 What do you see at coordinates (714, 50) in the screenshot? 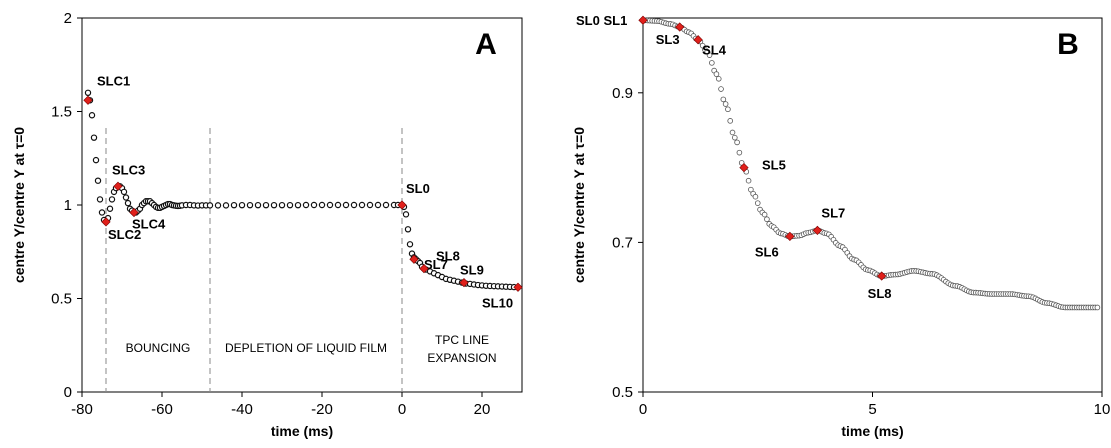
I see `point-label: SL4` at bounding box center [714, 50].